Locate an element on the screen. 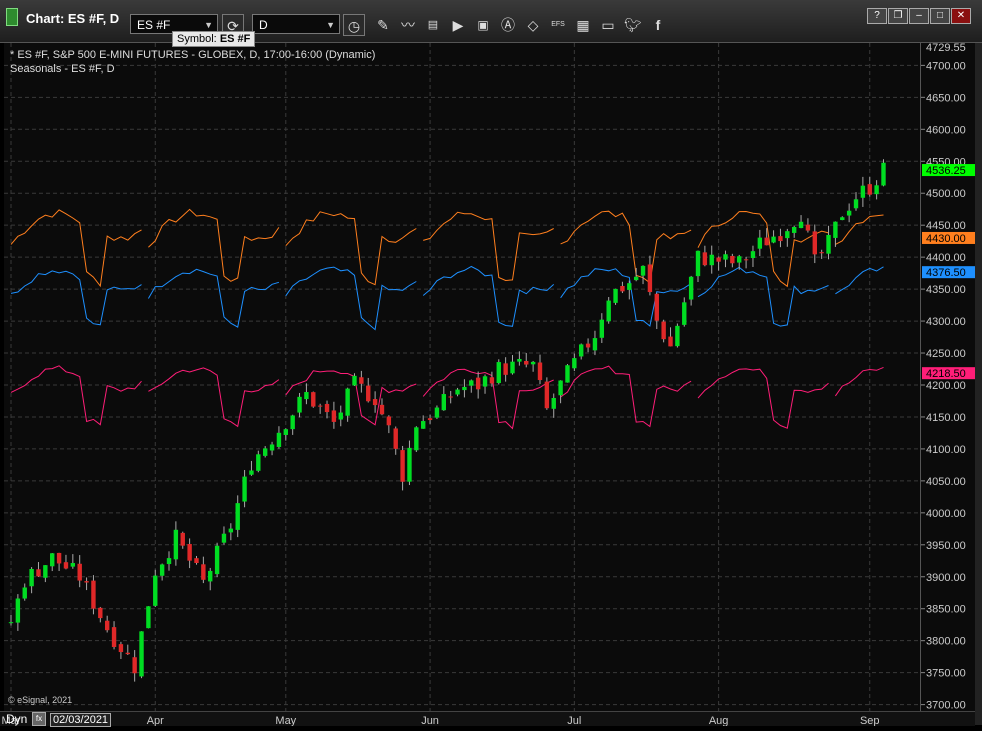  close-button: ✕ is located at coordinates (961, 16).